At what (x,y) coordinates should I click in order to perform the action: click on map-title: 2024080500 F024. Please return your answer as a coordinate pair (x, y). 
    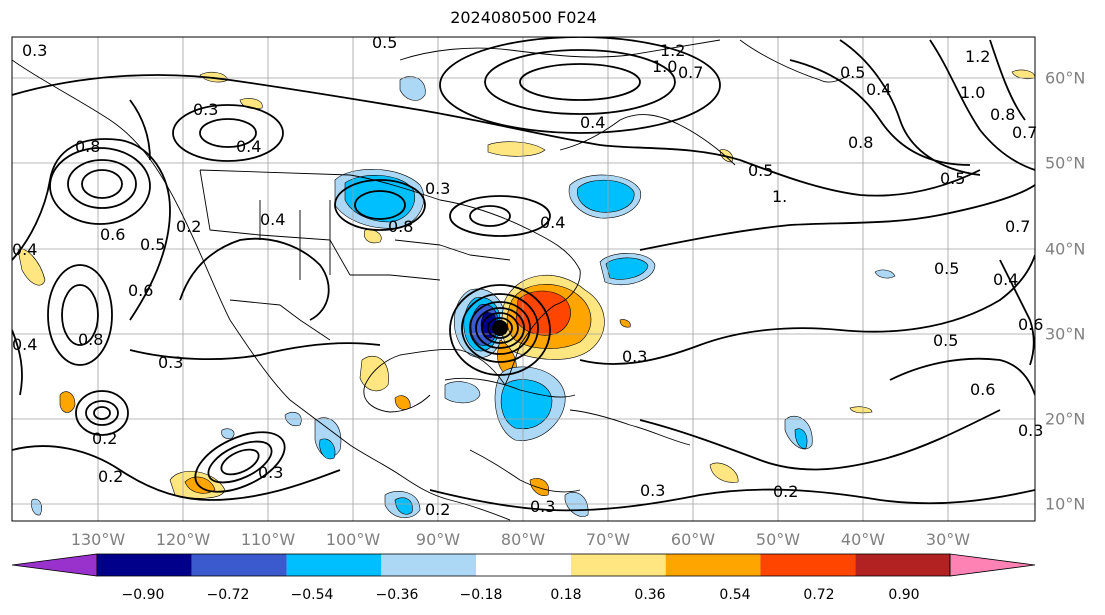
    Looking at the image, I should click on (523, 17).